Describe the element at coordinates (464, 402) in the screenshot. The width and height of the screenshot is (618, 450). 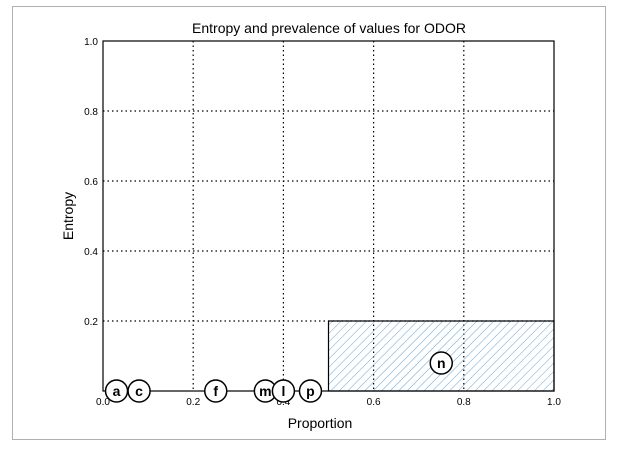
I see `x-tick-label: 0.8` at that location.